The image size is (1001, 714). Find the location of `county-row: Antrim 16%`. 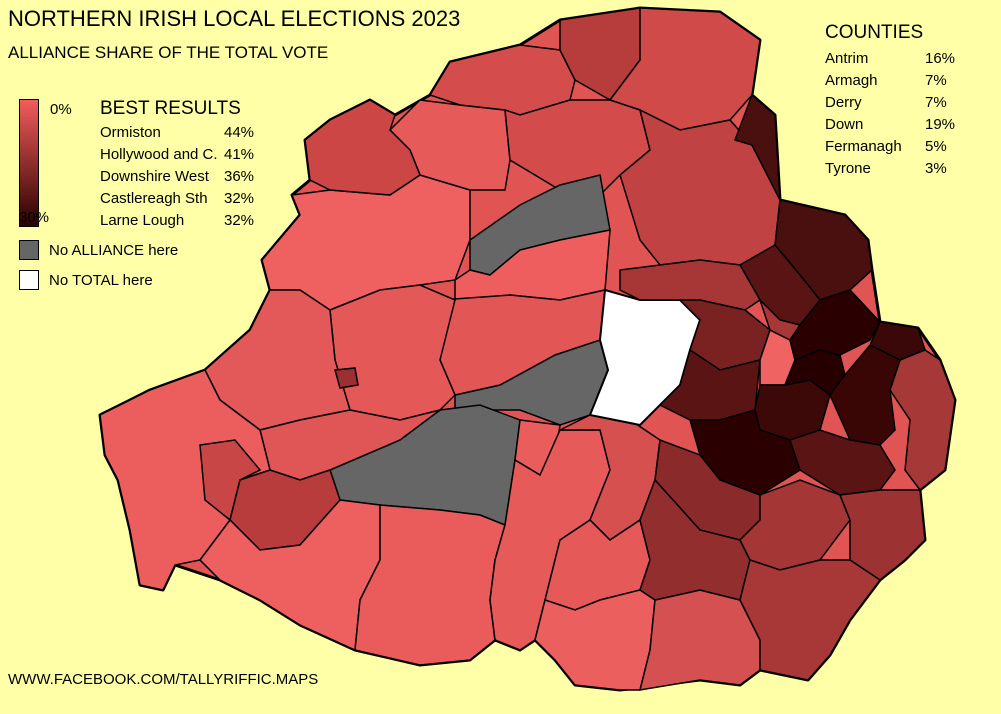

county-row: Antrim 16% is located at coordinates (895, 58).